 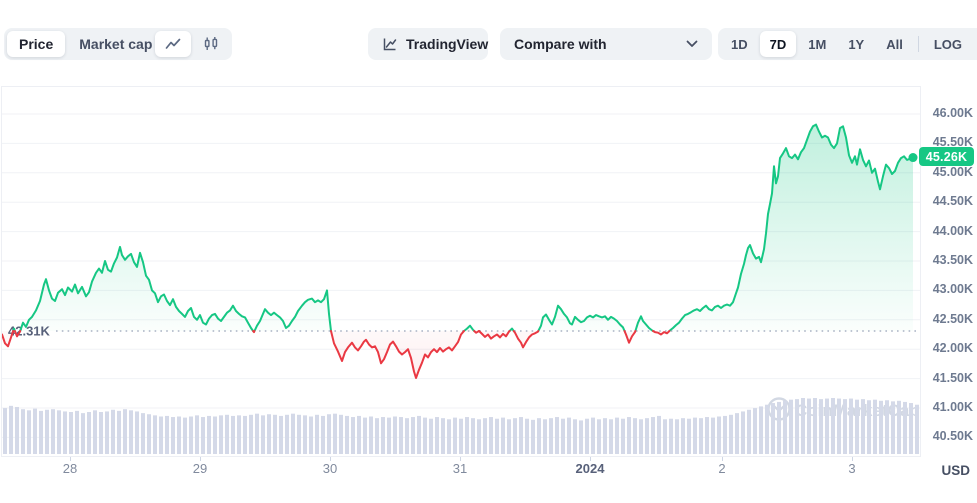 I want to click on line-chart-type-button, so click(x=173, y=44).